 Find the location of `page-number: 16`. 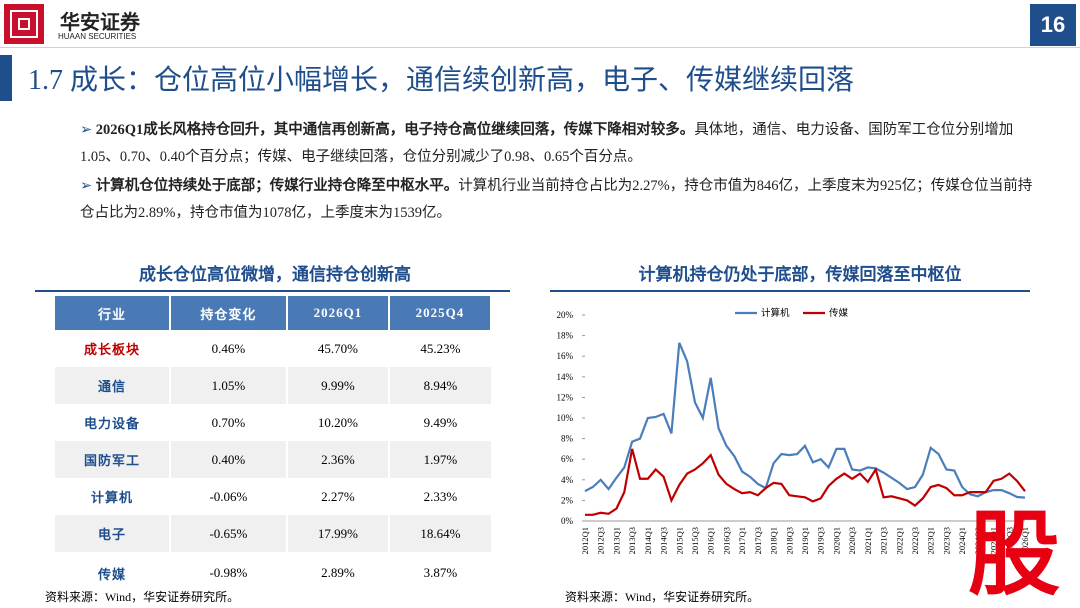

page-number: 16 is located at coordinates (1053, 25).